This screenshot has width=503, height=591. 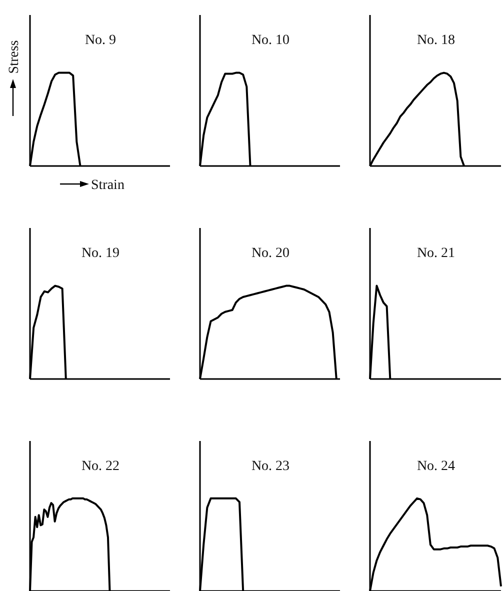 I want to click on chart-title: No. 24, so click(x=436, y=467).